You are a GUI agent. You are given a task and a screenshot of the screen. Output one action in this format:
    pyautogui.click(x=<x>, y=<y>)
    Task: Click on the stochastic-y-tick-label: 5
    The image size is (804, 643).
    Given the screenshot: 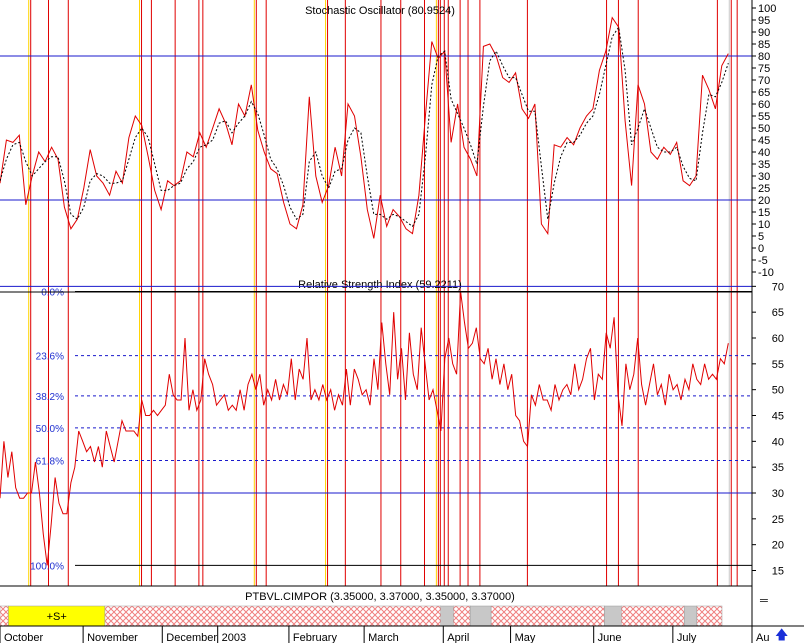 What is the action you would take?
    pyautogui.click(x=761, y=237)
    